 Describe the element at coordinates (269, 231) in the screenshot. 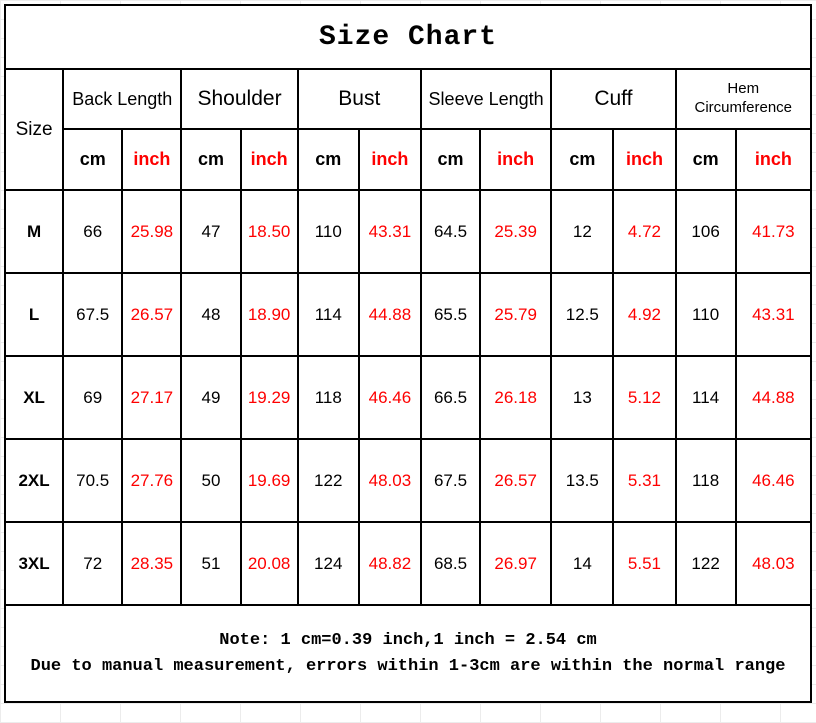

I see `cell-value-inch: 18.50` at that location.